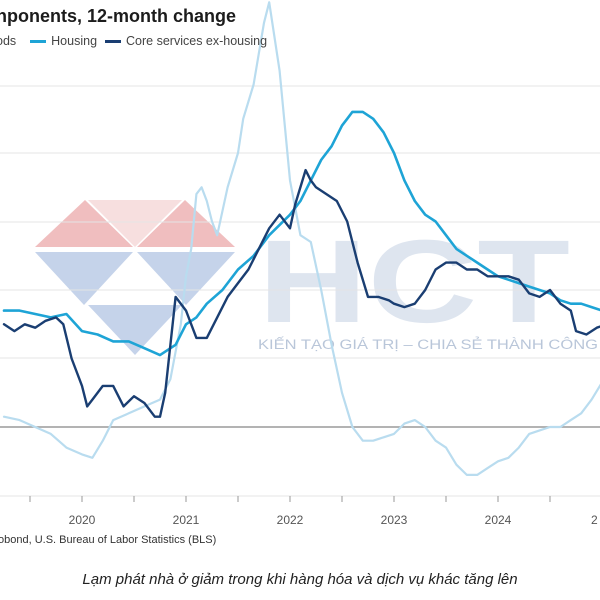 Image resolution: width=600 pixels, height=600 pixels. Describe the element at coordinates (8, 41) in the screenshot. I see `legend-label-goods: ods` at that location.